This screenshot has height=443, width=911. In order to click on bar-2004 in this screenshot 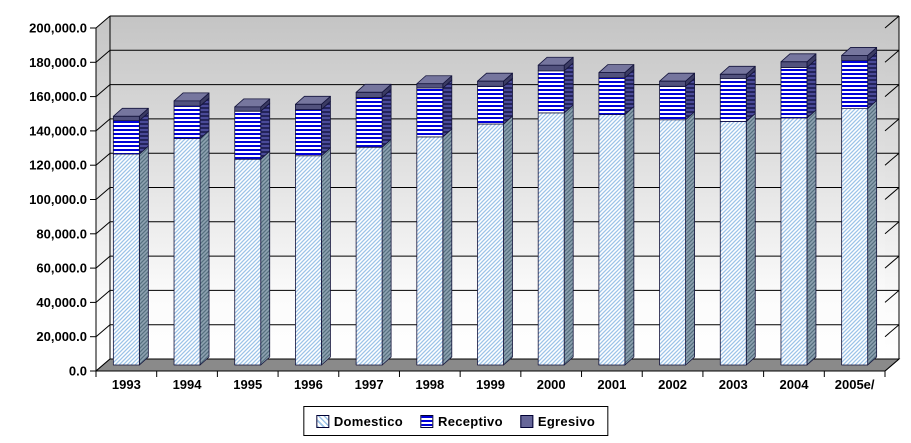, I will do `click(798, 209)`.